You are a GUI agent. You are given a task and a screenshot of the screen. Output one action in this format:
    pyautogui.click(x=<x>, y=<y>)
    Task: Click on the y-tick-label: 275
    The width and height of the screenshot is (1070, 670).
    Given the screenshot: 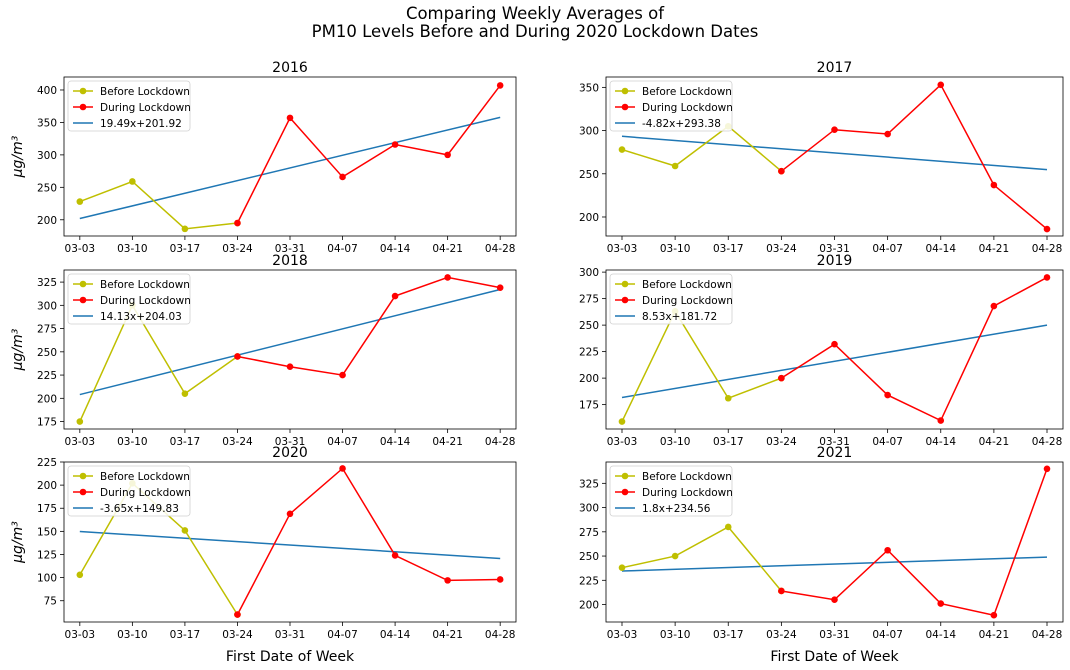 What is the action you would take?
    pyautogui.click(x=589, y=533)
    